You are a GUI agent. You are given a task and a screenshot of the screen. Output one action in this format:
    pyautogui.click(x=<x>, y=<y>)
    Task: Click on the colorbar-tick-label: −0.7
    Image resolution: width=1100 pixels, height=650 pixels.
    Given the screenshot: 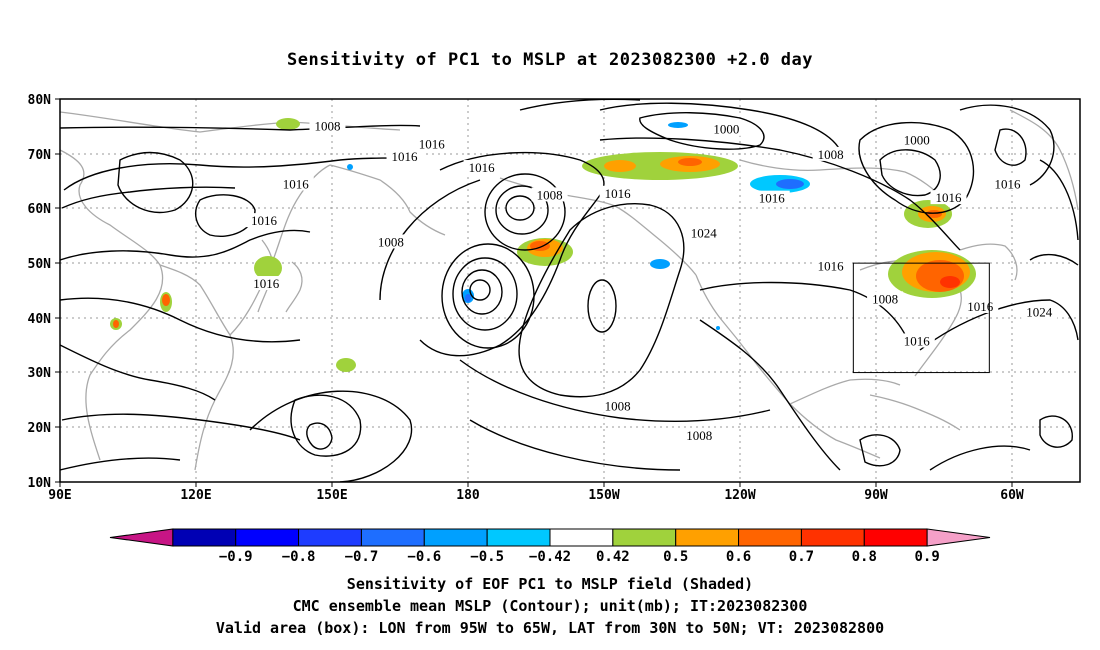 What is the action you would take?
    pyautogui.click(x=362, y=557)
    